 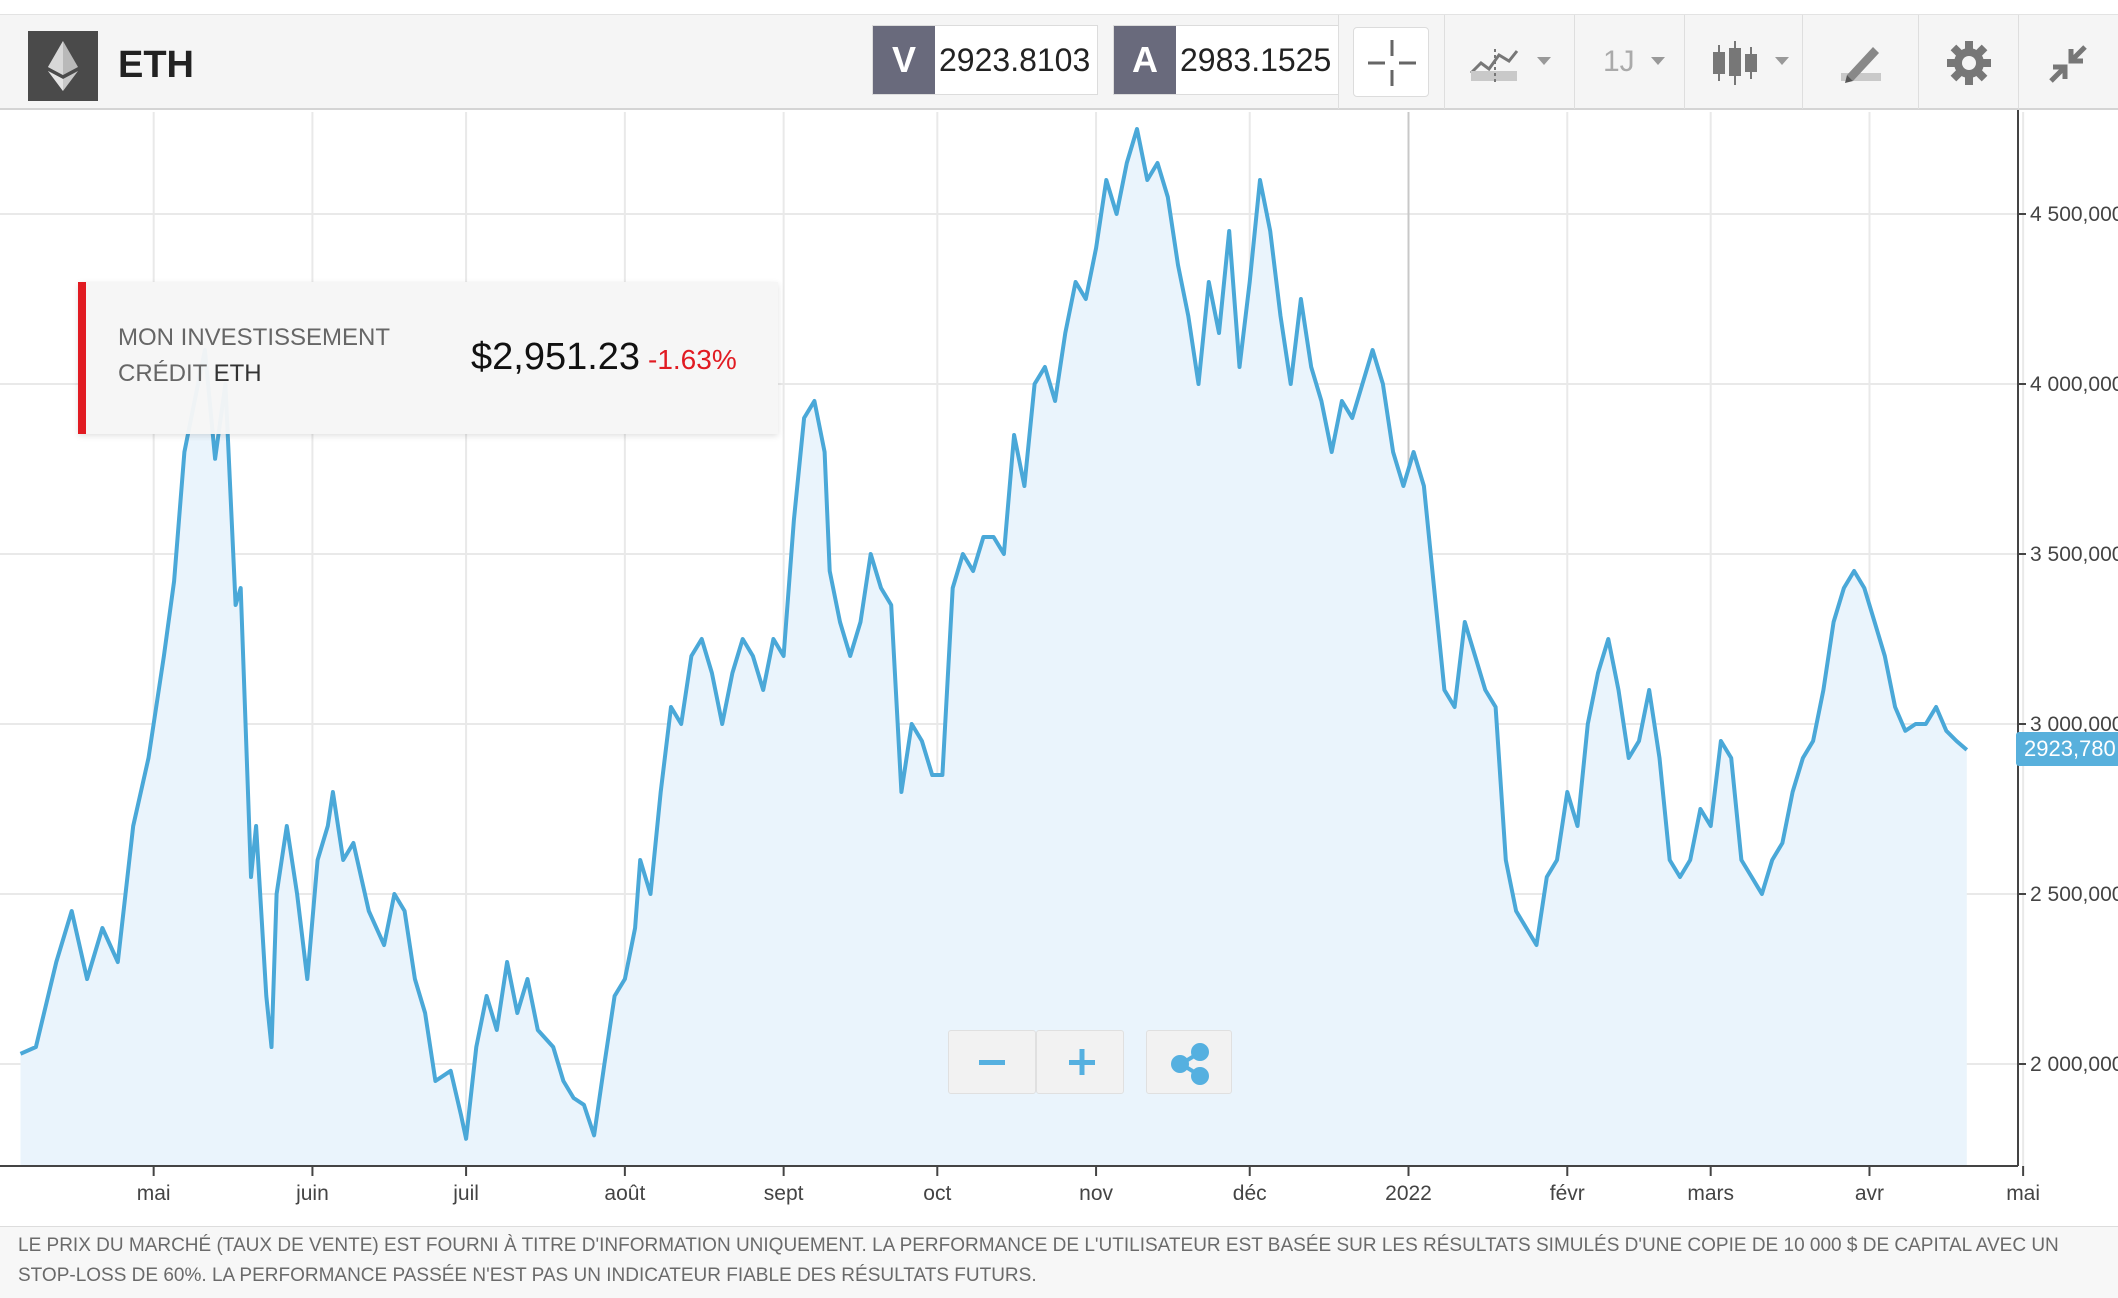 I want to click on x-tick-label: oct, so click(x=937, y=1193).